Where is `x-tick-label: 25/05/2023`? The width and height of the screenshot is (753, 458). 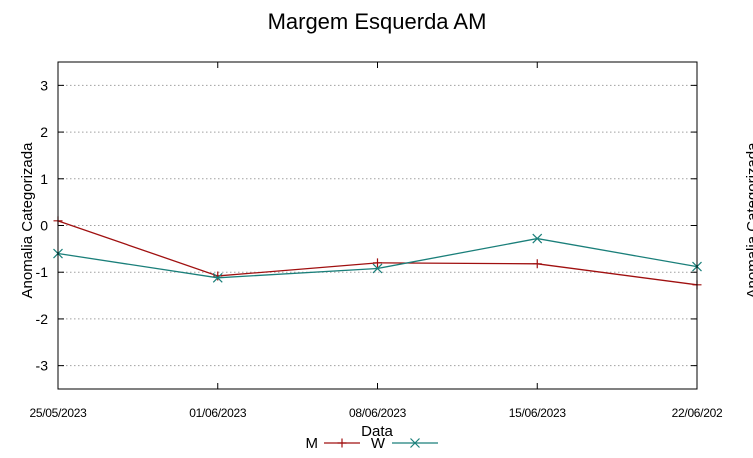
x-tick-label: 25/05/2023 is located at coordinates (58, 413).